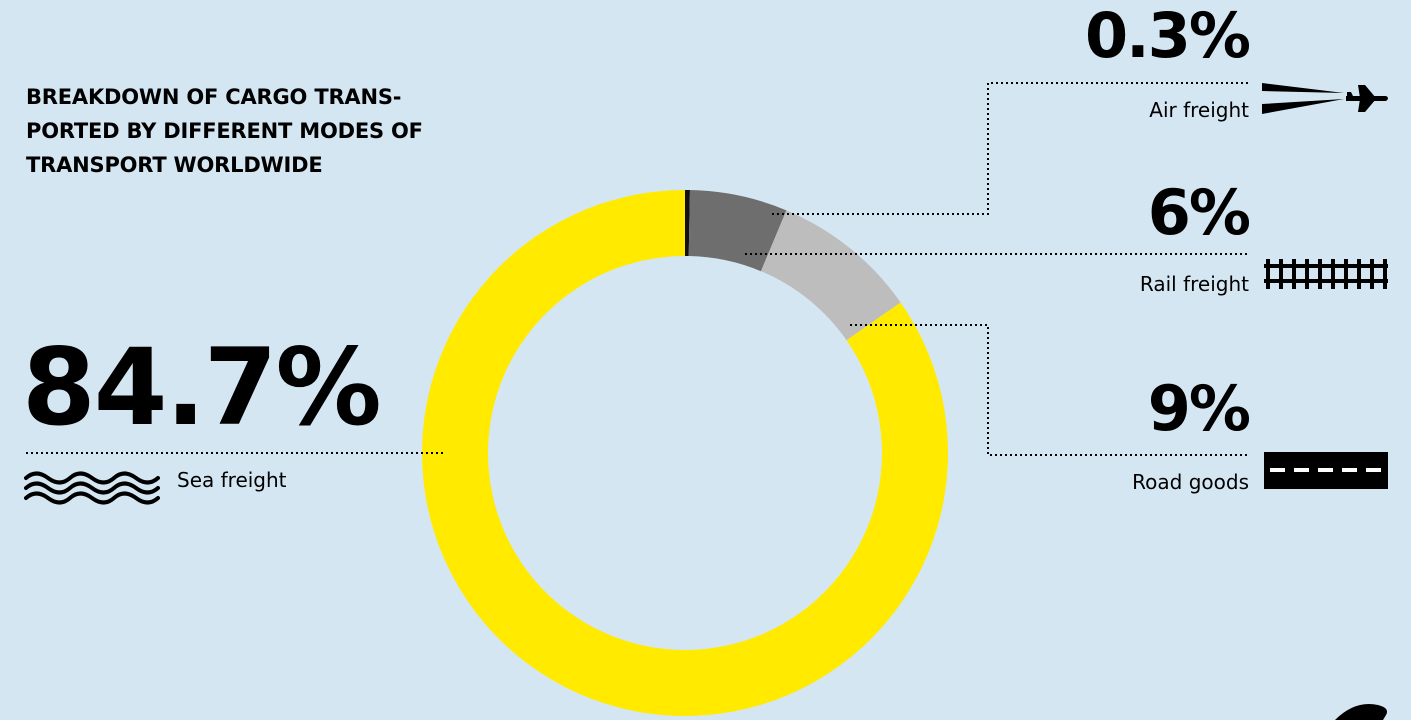 This screenshot has height=720, width=1411. What do you see at coordinates (1361, 712) in the screenshot?
I see `brand-logo-icon` at bounding box center [1361, 712].